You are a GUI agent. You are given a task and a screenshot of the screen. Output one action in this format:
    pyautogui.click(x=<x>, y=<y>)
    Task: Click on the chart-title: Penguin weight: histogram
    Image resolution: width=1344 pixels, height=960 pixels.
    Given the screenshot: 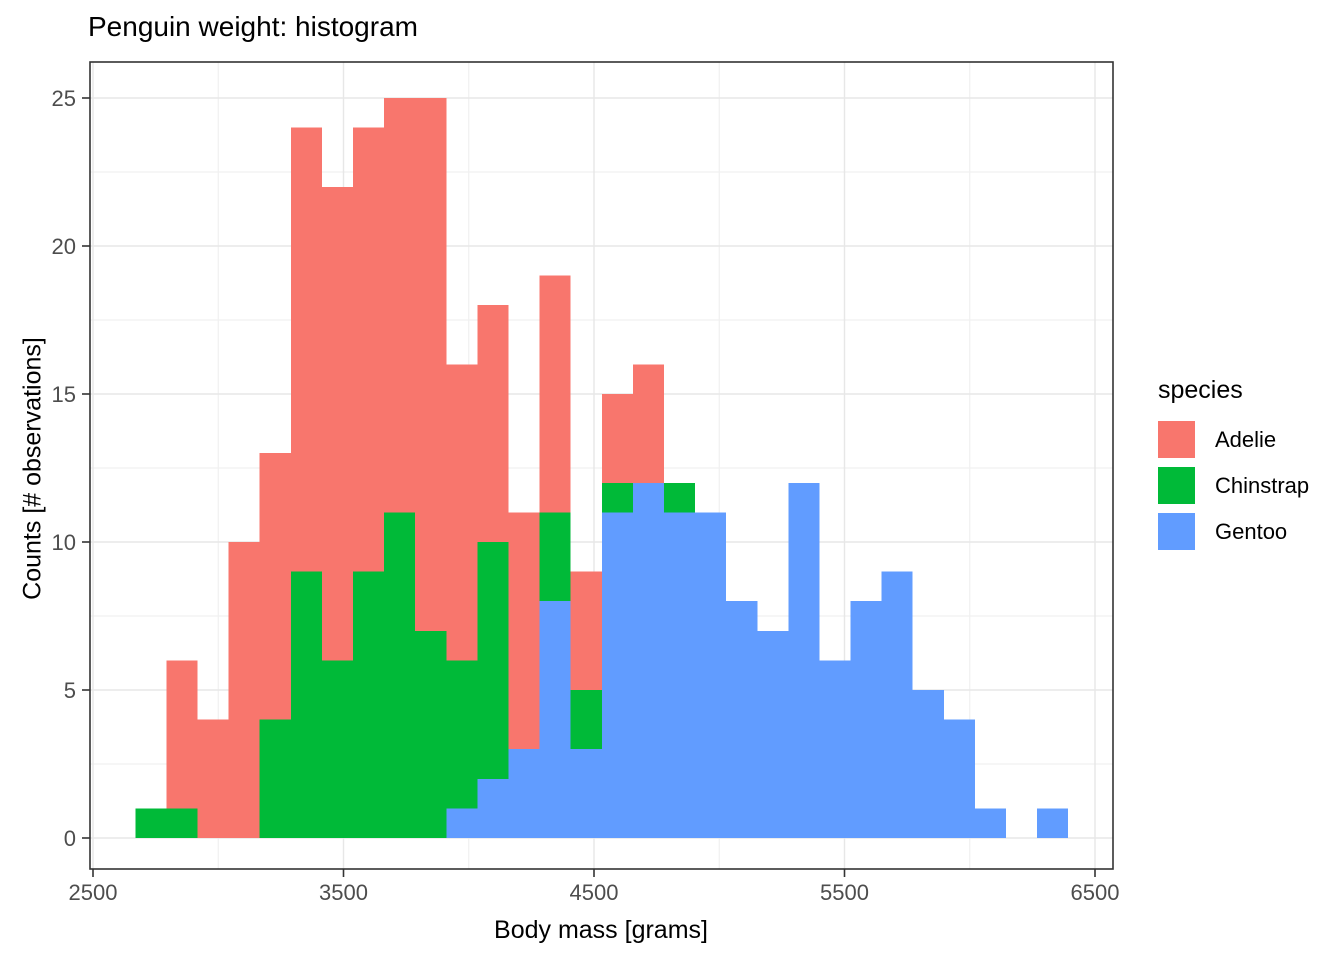 What is the action you would take?
    pyautogui.click(x=253, y=26)
    